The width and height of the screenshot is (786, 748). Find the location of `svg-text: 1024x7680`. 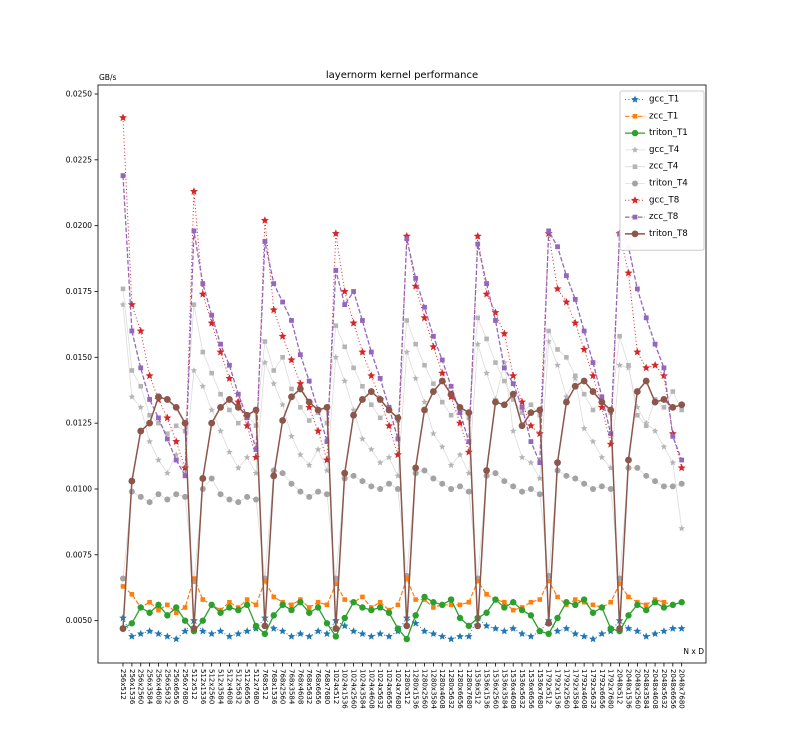

svg-text: 1024x7680 is located at coordinates (398, 689).